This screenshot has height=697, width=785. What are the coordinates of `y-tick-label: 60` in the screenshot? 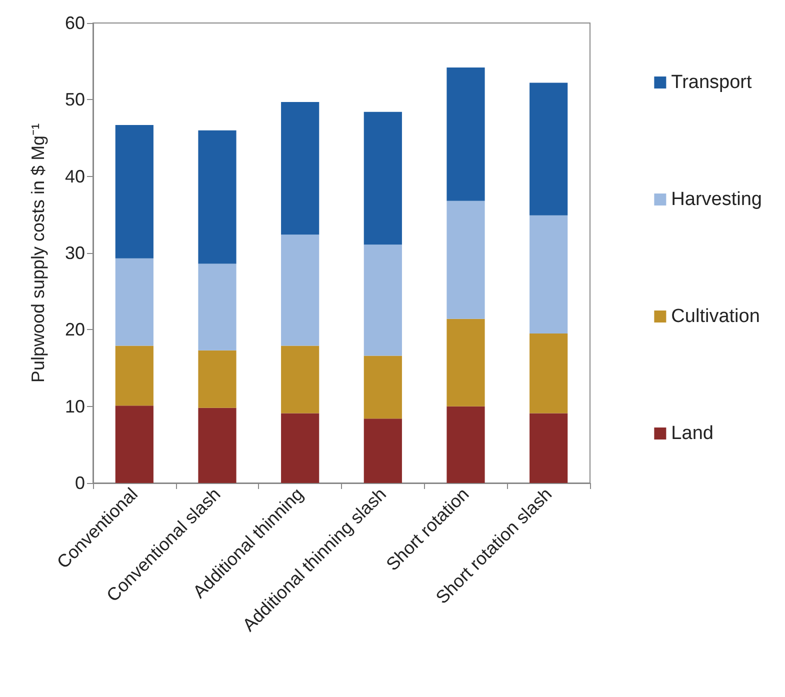 It's located at (74, 23).